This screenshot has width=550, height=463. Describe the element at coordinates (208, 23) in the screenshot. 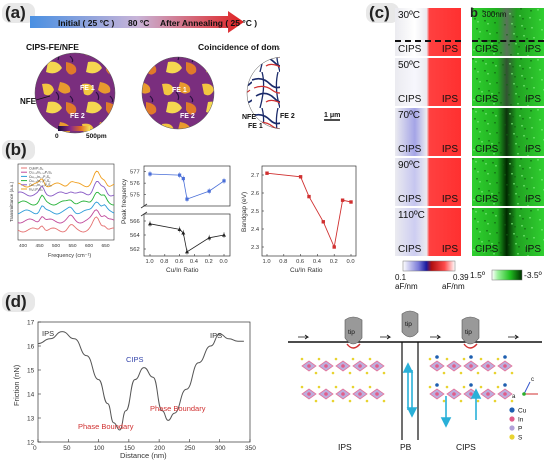

I see `arrow-right-label: After Annealing ( 25 °C )` at that location.